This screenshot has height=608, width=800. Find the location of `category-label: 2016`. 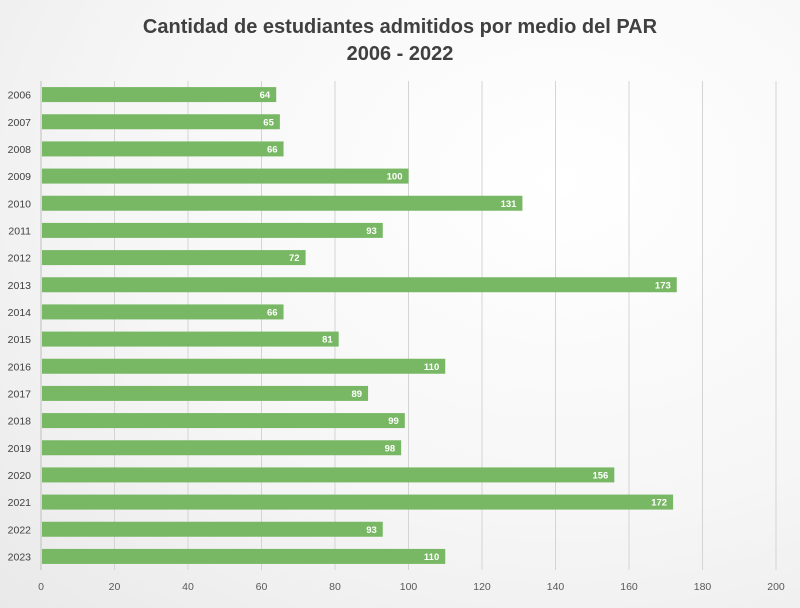

category-label: 2016 is located at coordinates (20, 367).